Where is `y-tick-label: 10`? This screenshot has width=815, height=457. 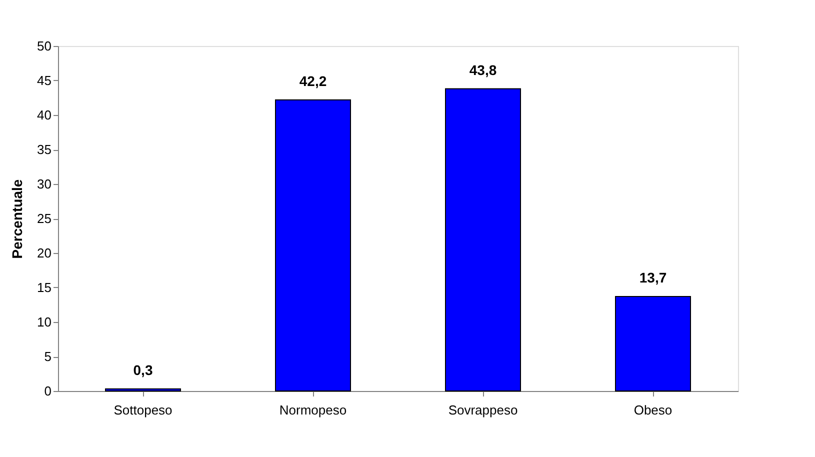
y-tick-label: 10 is located at coordinates (44, 322).